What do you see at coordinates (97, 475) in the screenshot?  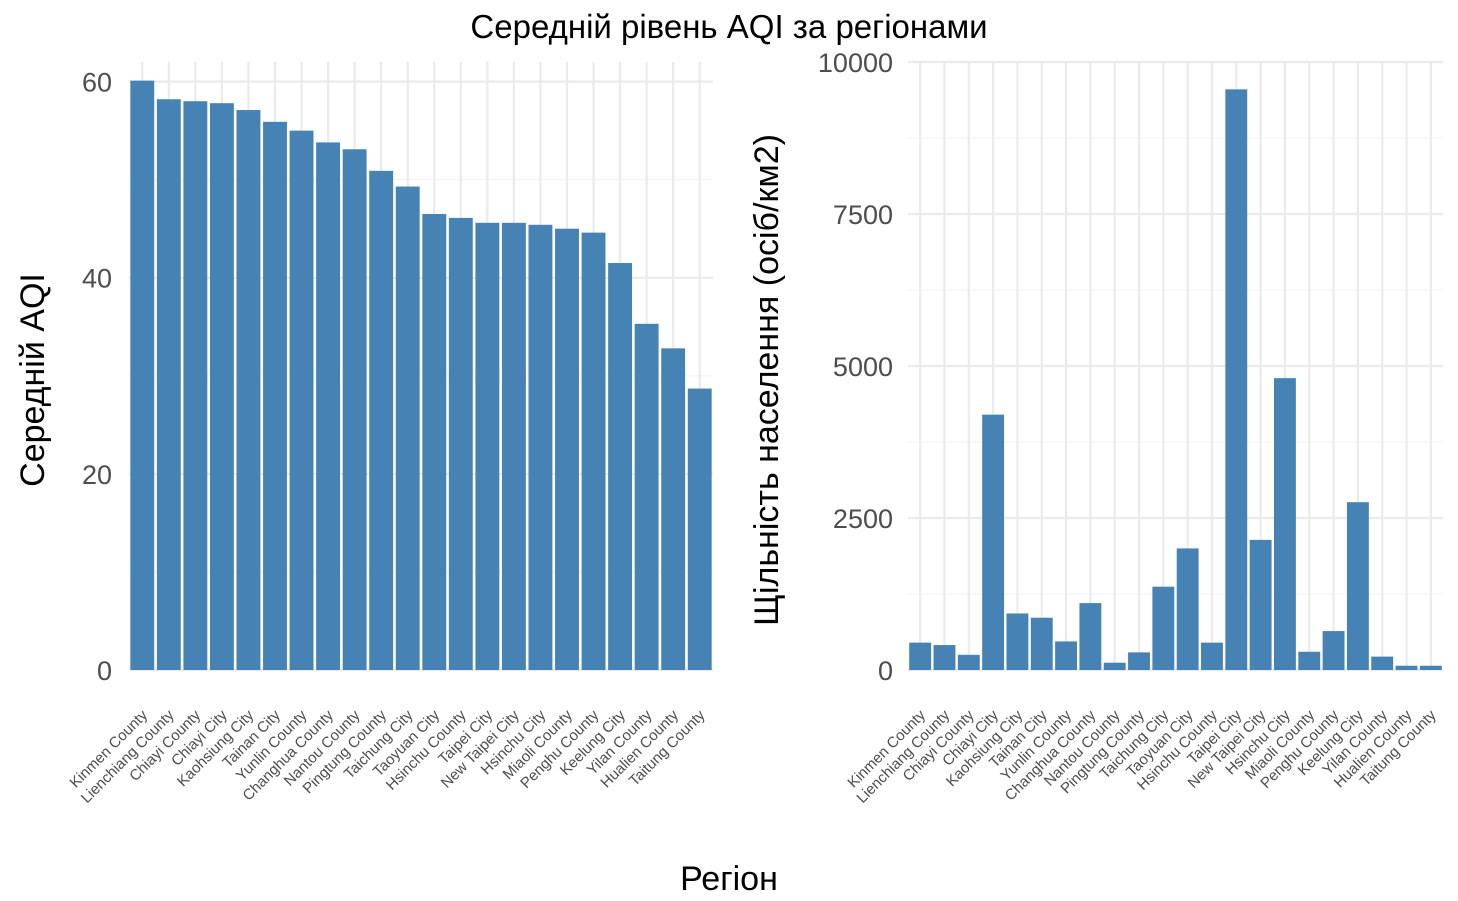 I see `aqi-y-tick-label: 20` at bounding box center [97, 475].